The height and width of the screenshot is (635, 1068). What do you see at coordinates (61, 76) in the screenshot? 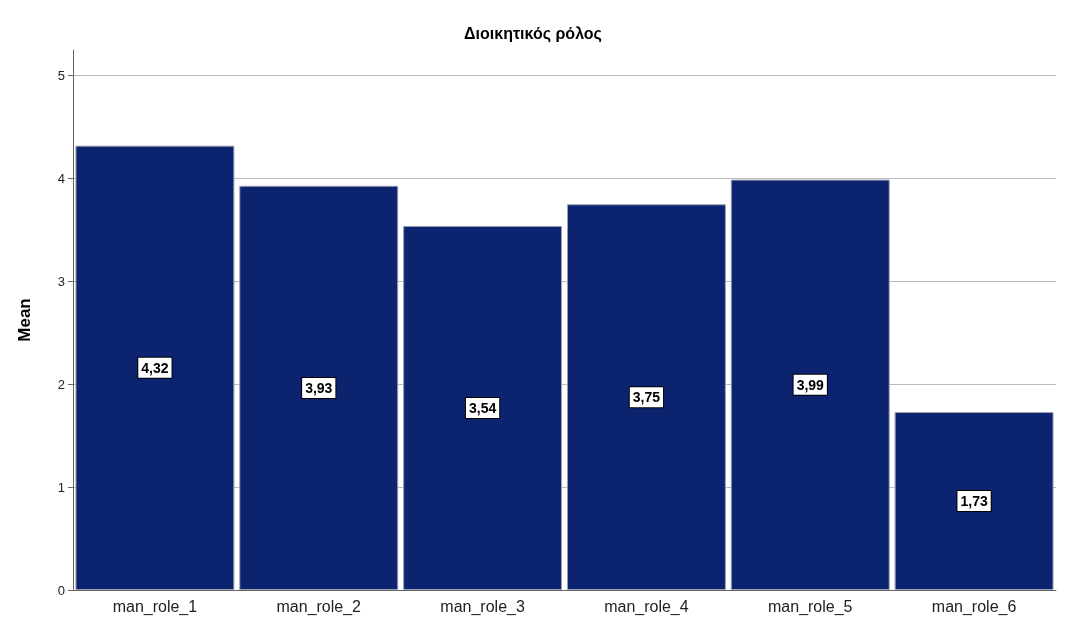
I see `y-tick-label: 5` at bounding box center [61, 76].